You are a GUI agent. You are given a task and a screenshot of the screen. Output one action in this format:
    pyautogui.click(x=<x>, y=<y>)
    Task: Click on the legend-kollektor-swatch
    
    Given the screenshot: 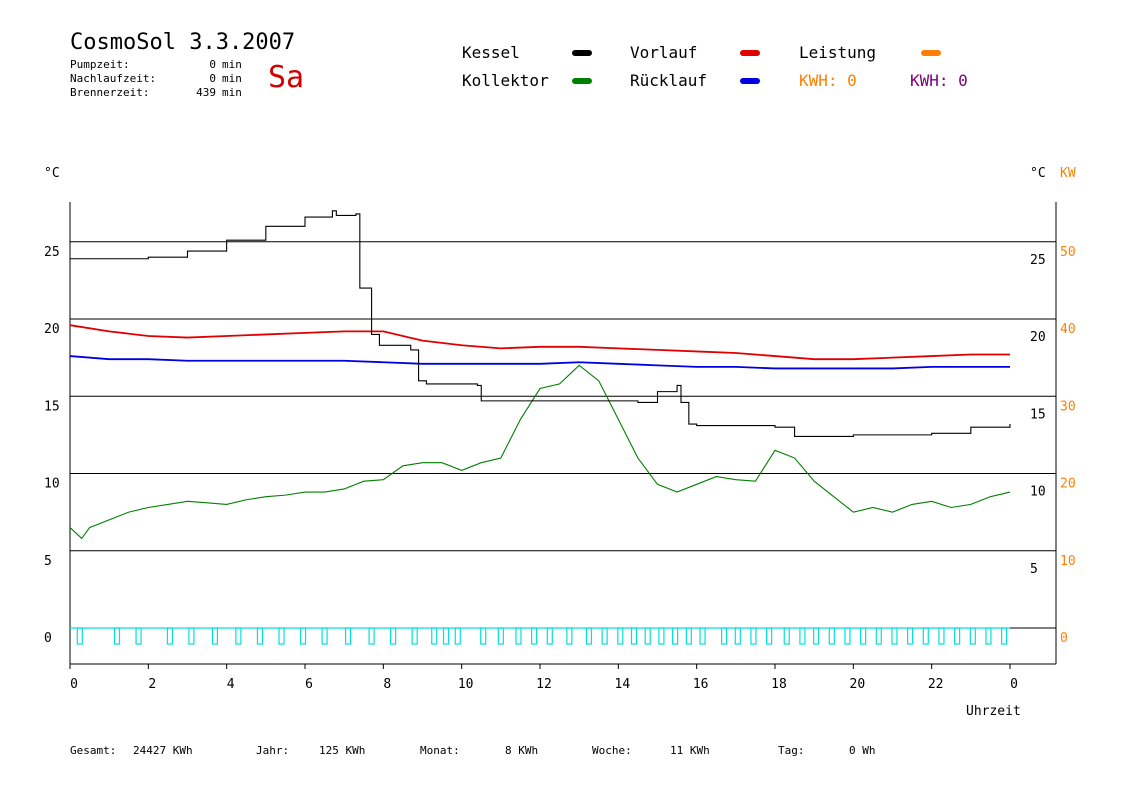 What is the action you would take?
    pyautogui.click(x=582, y=81)
    